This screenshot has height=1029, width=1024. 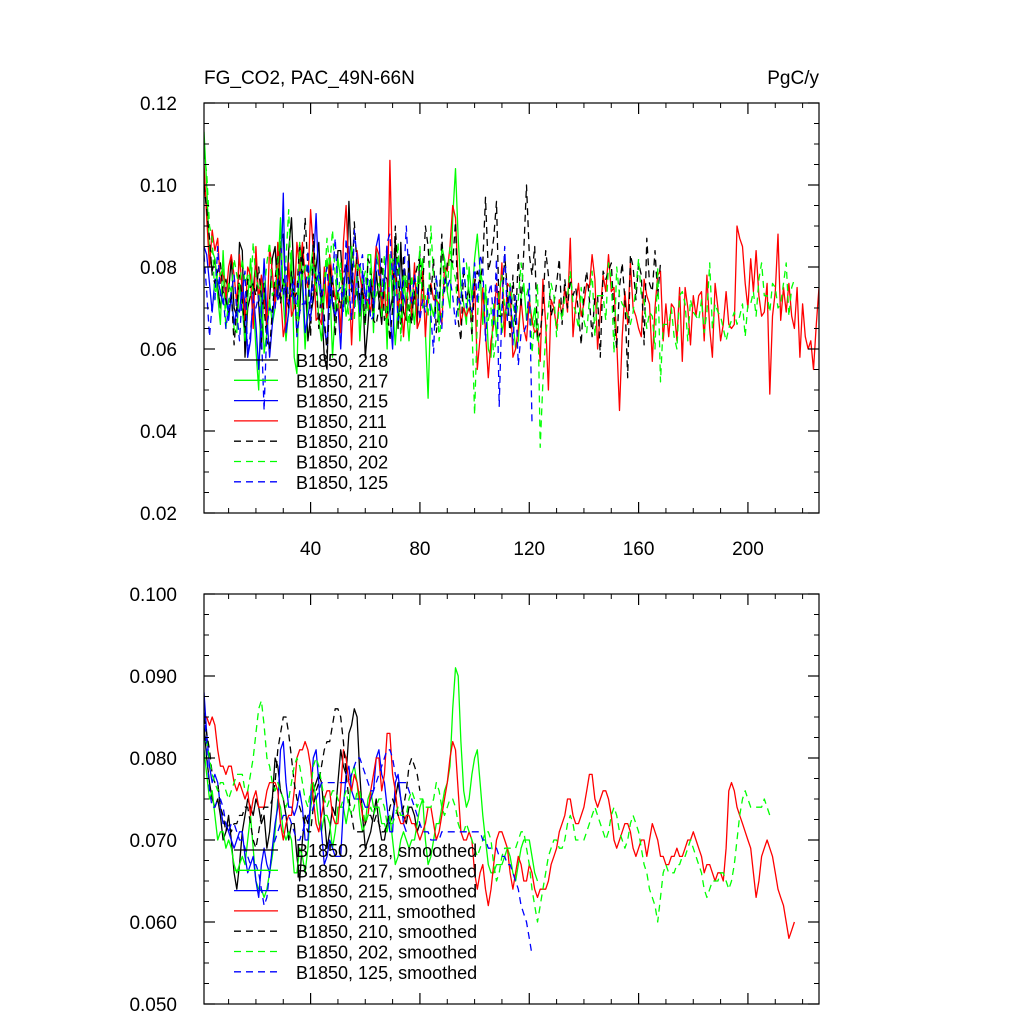 I want to click on y-tick-label: 0.12, so click(x=158, y=104).